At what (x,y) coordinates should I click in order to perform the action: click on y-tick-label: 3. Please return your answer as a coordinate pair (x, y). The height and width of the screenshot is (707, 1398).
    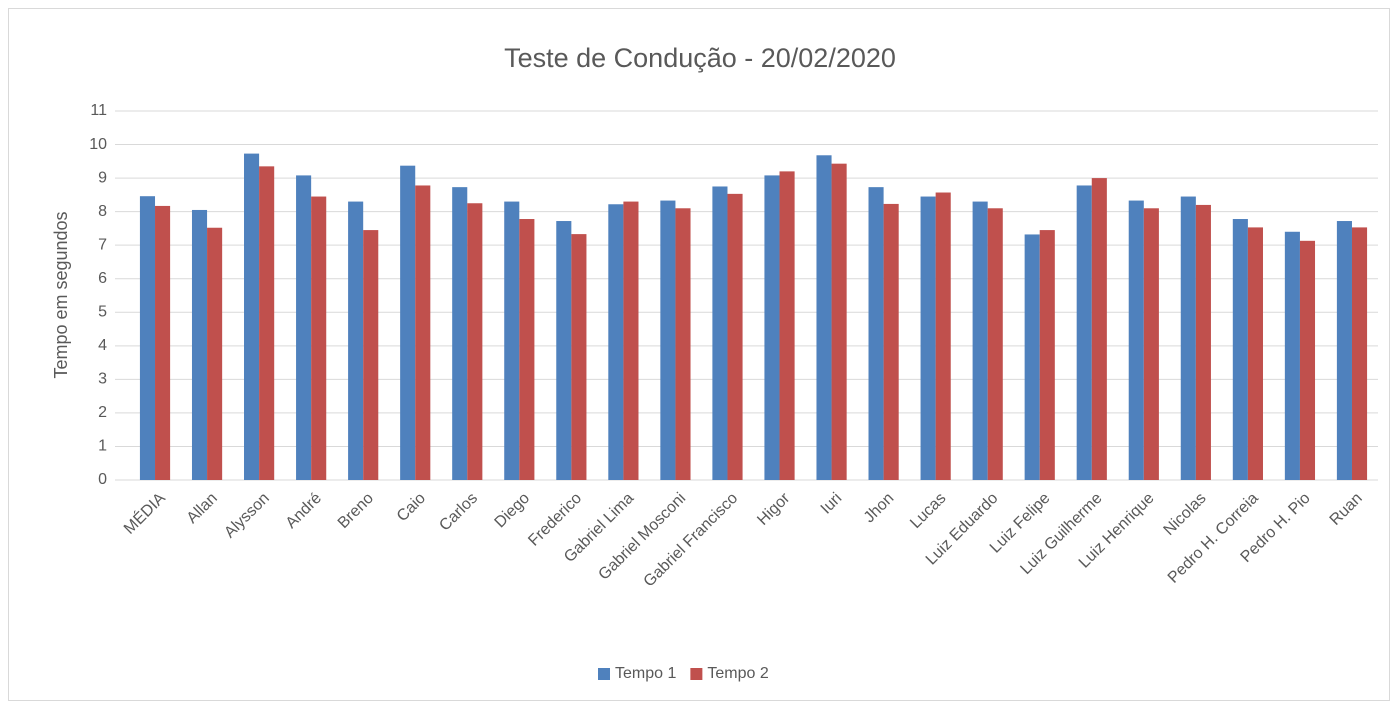
    Looking at the image, I should click on (102, 379).